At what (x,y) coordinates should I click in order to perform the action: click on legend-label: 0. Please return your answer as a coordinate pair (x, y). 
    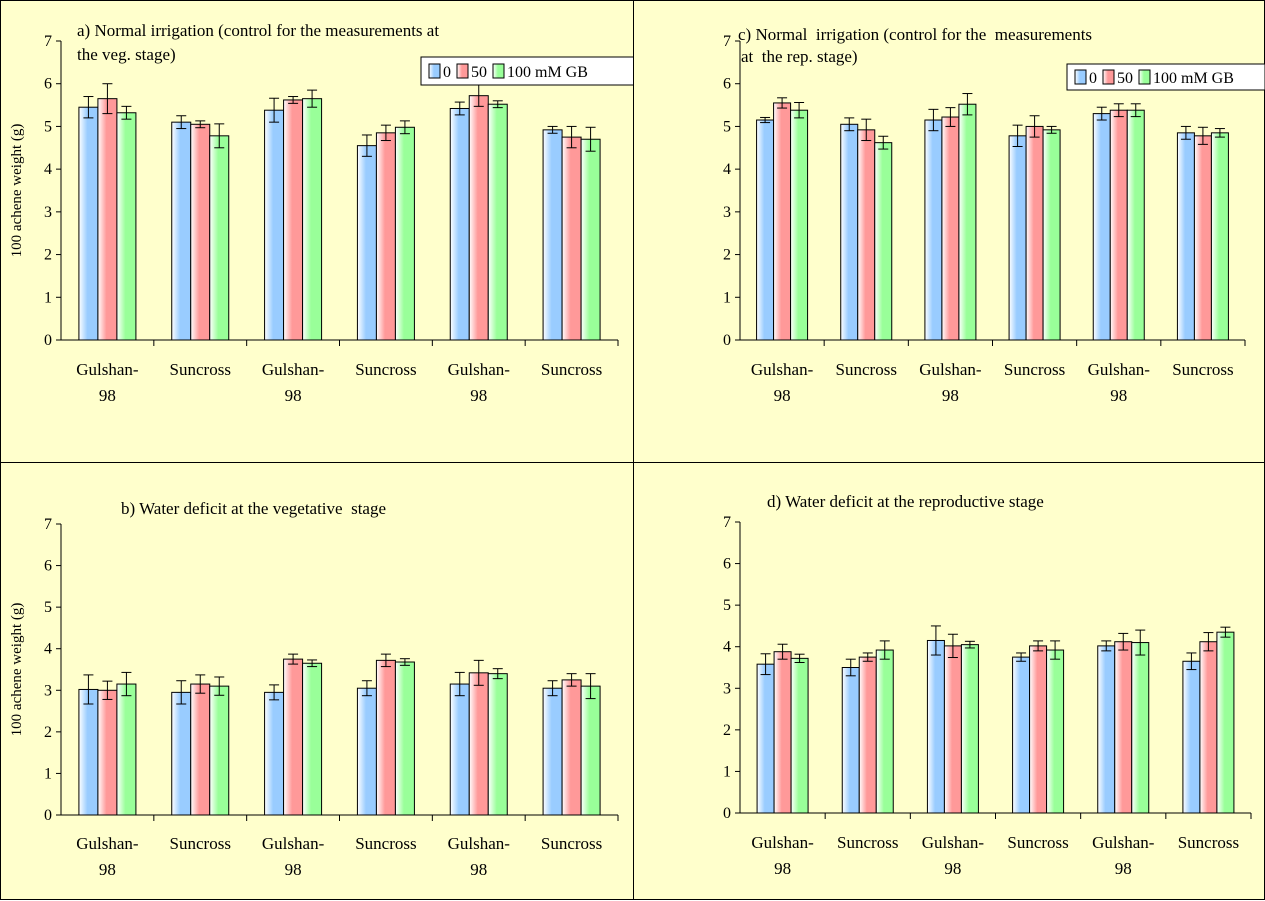
    Looking at the image, I should click on (1093, 78).